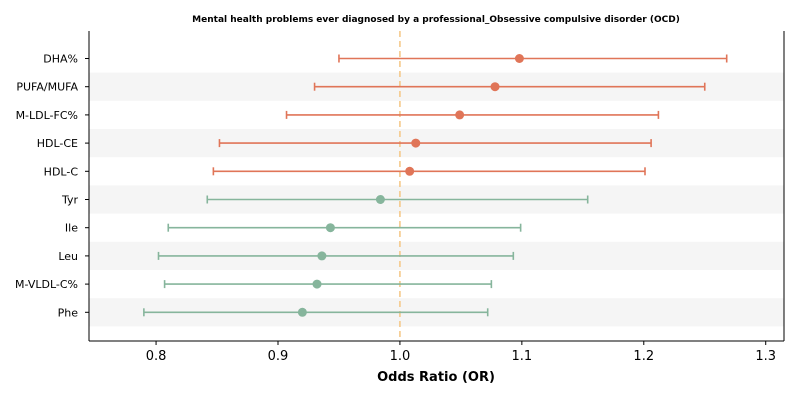 Image resolution: width=800 pixels, height=400 pixels. What do you see at coordinates (46, 284) in the screenshot?
I see `y-label-8: M-VLDL-C%` at bounding box center [46, 284].